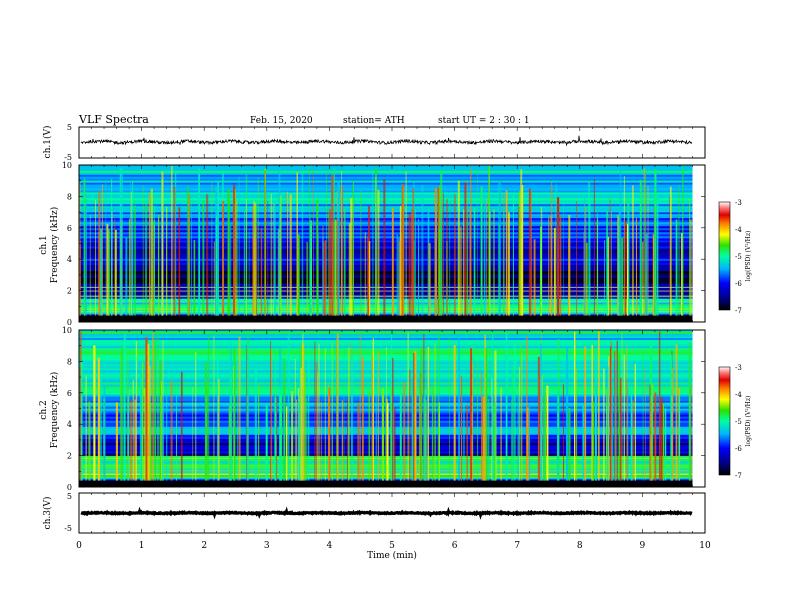 This screenshot has width=792, height=612. Describe the element at coordinates (47, 513) in the screenshot. I see `ch3-waveform-ylabel: ch.3(V)` at that location.